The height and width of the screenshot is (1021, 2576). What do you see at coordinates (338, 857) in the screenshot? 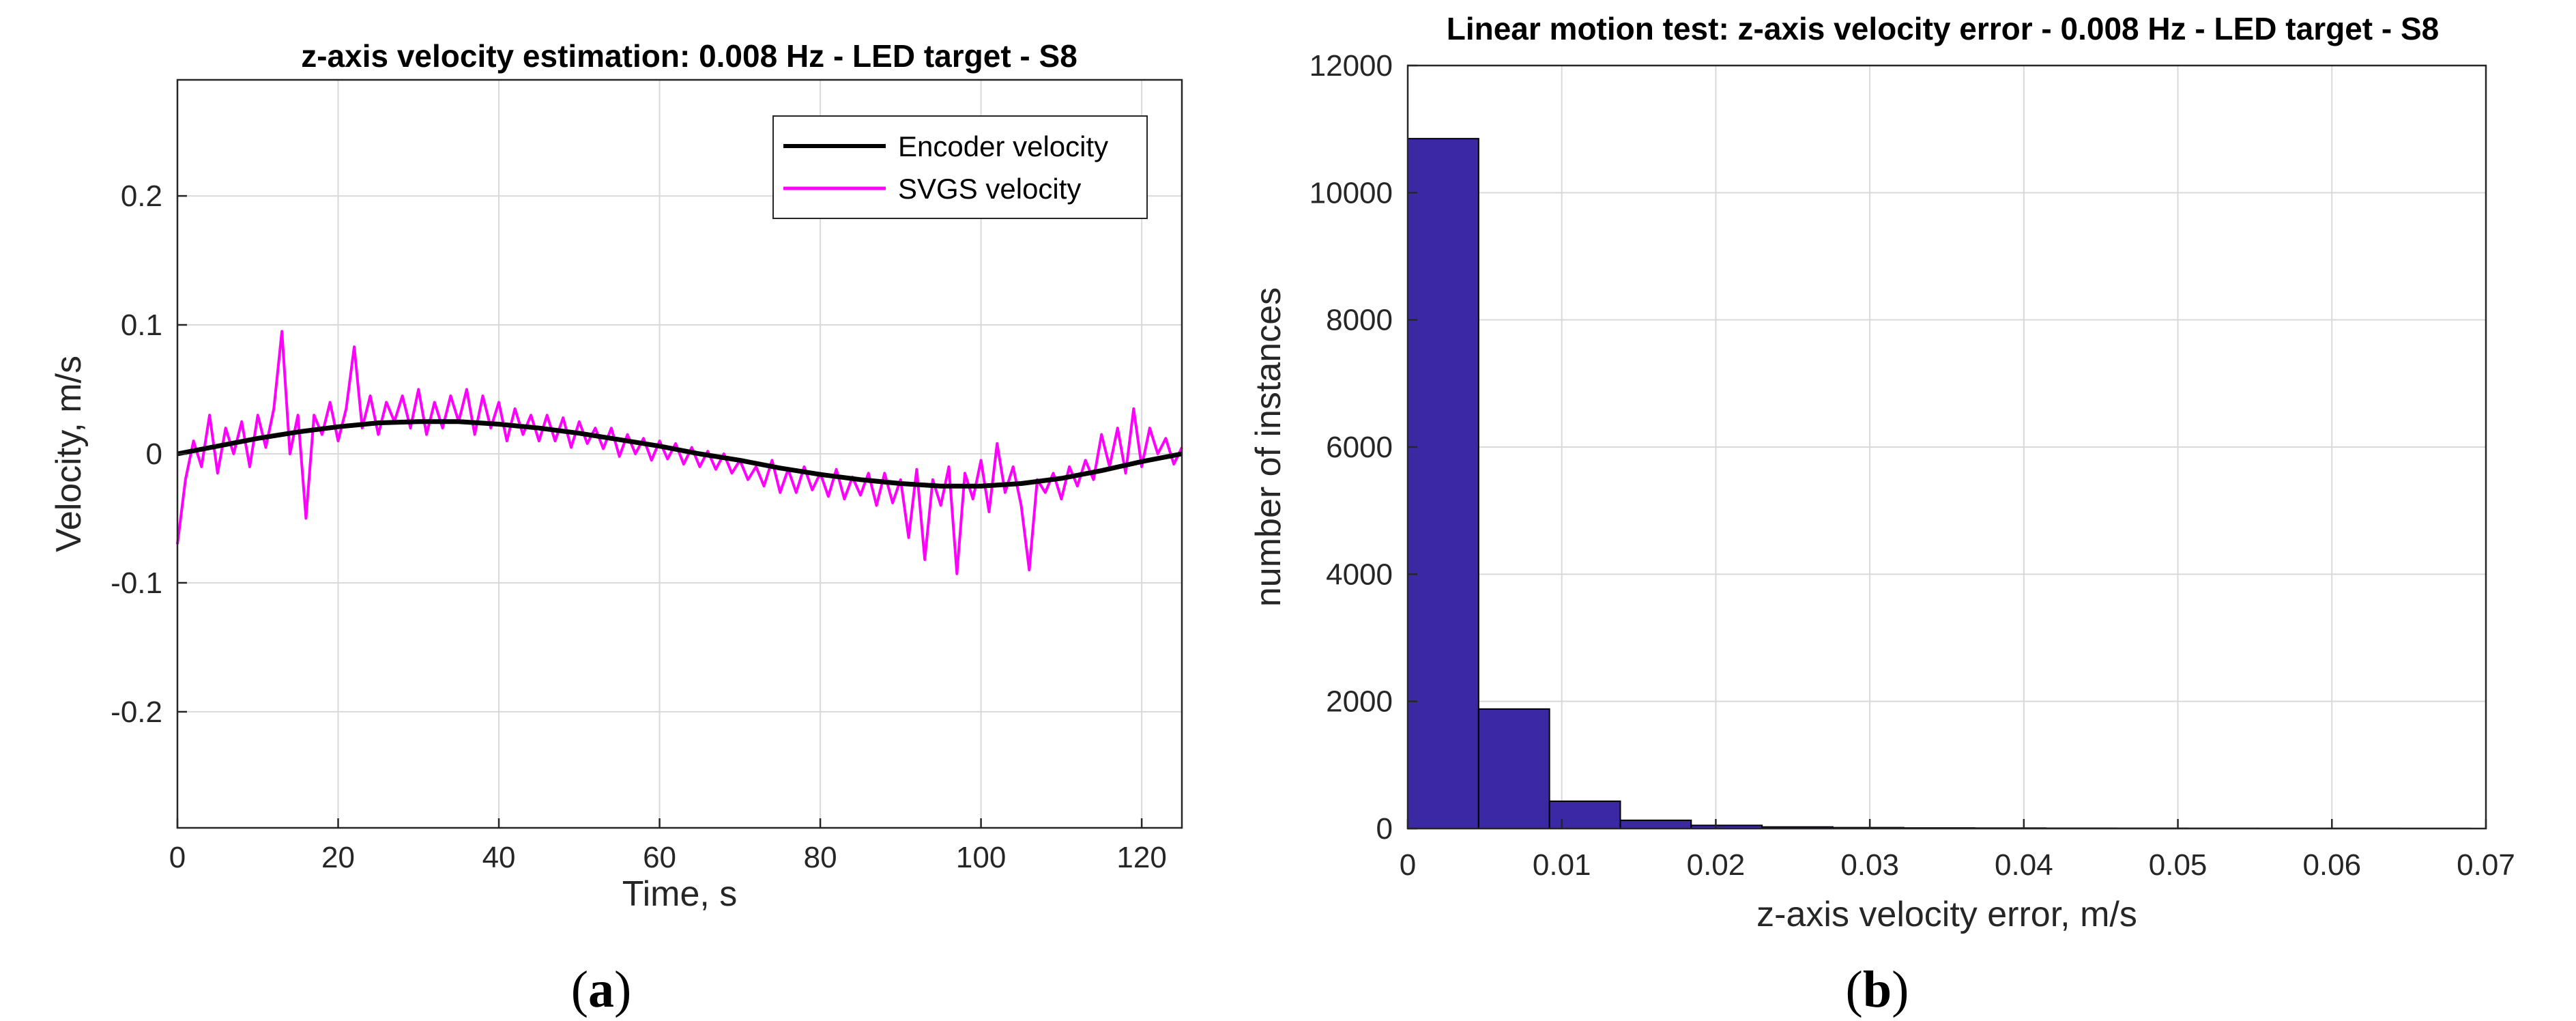
I see `chart-a-xtick-label-1: 20` at bounding box center [338, 857].